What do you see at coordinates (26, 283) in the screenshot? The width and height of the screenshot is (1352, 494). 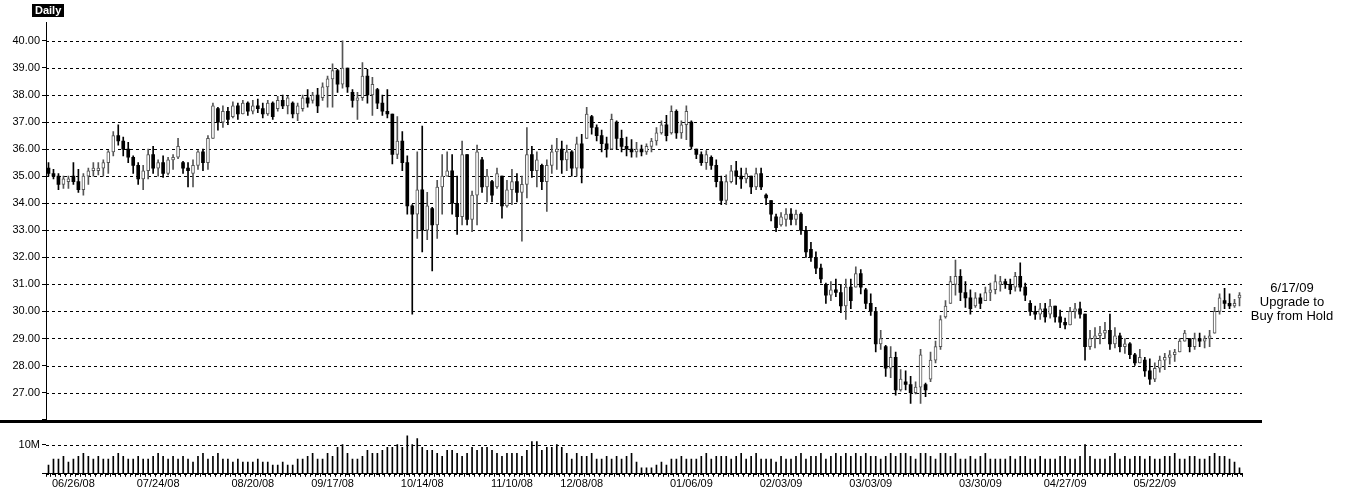 I see `y-tick-label: 31.00` at bounding box center [26, 283].